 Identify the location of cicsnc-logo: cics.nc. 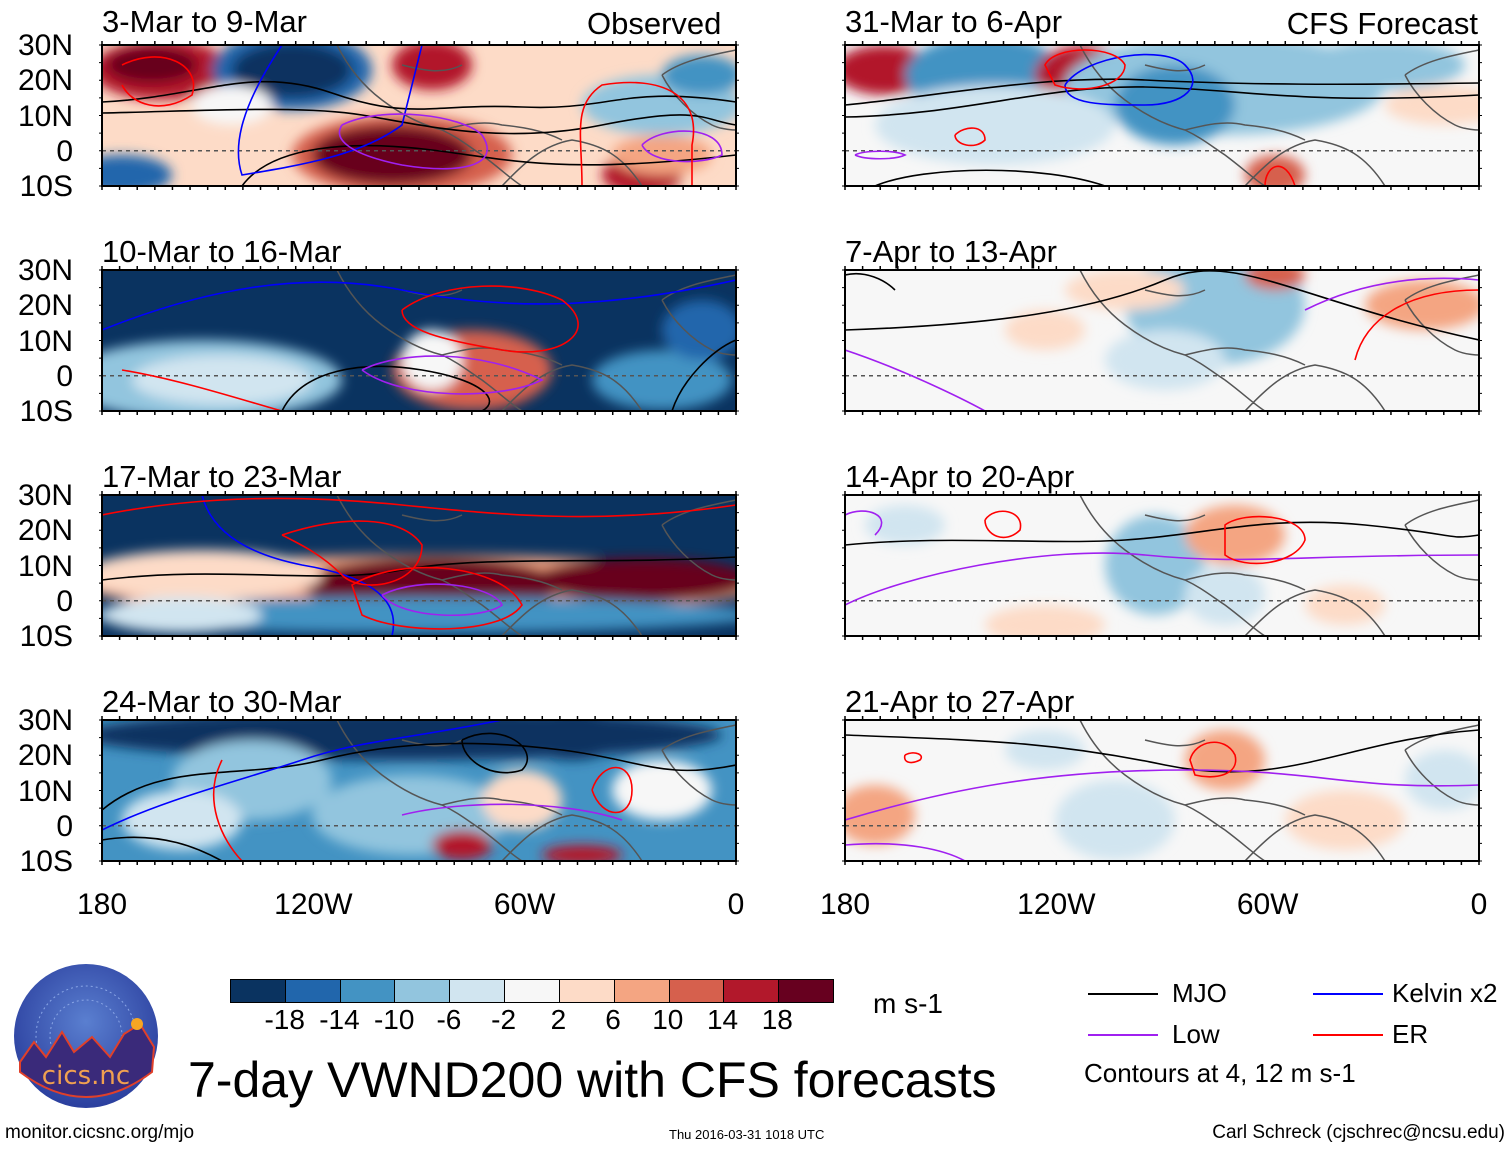
(86, 1036).